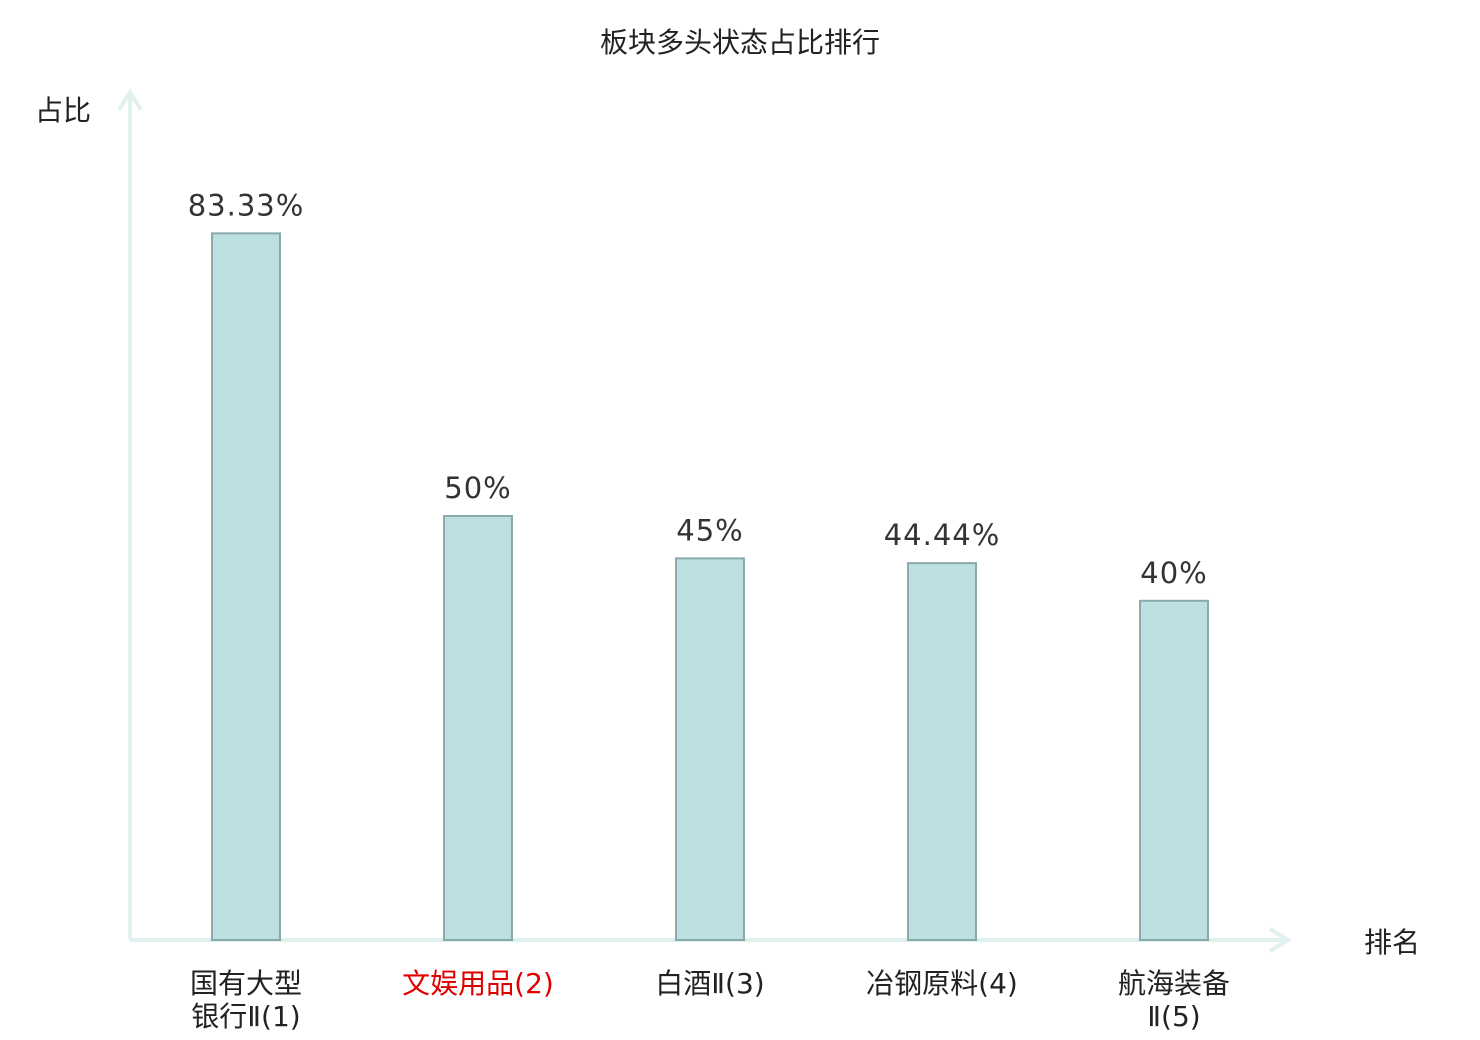 Image resolution: width=1480 pixels, height=1040 pixels. Describe the element at coordinates (740, 42) in the screenshot. I see `chart-title: 板块多头状态占比排行` at that location.